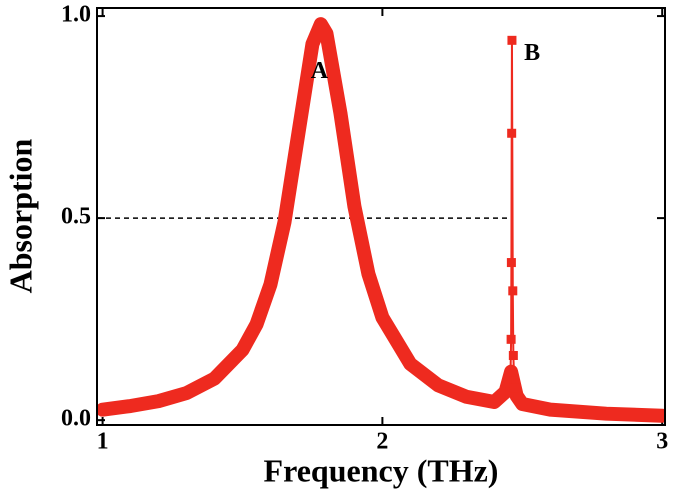 The image size is (677, 502). I want to click on y-tick-label: 1.0, so click(76, 15).